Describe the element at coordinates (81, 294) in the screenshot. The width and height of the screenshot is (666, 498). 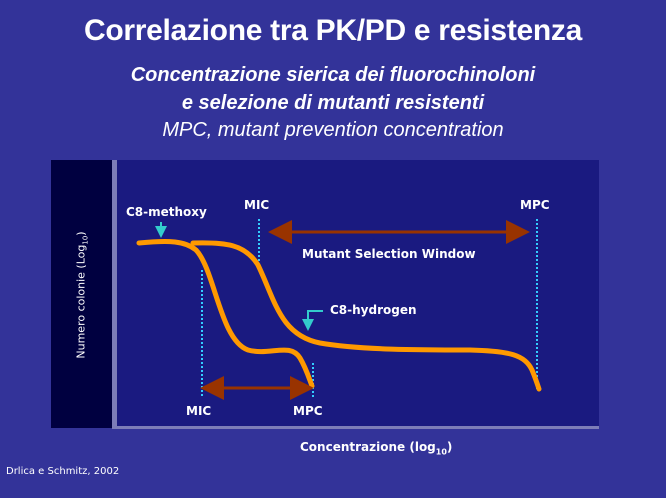
I see `y-axis-panel` at that location.